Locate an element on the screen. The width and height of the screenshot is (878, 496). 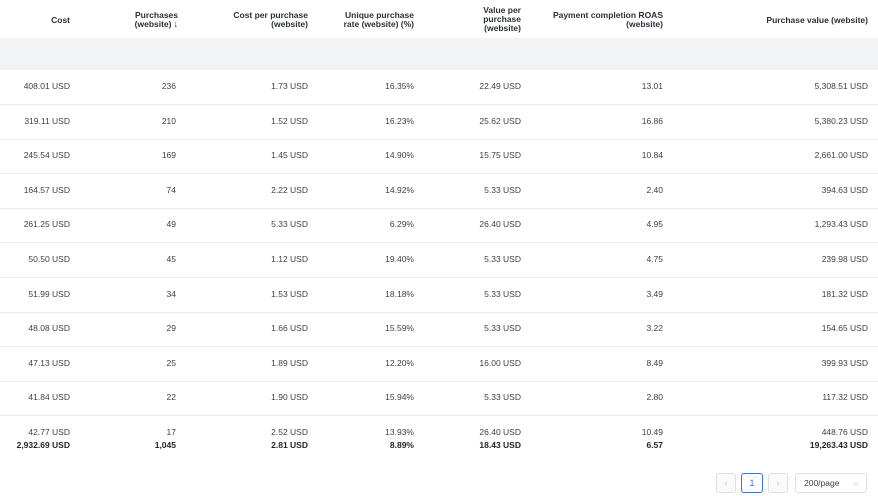
cell-value-per-purchase: 26.40 USD is located at coordinates (500, 224).